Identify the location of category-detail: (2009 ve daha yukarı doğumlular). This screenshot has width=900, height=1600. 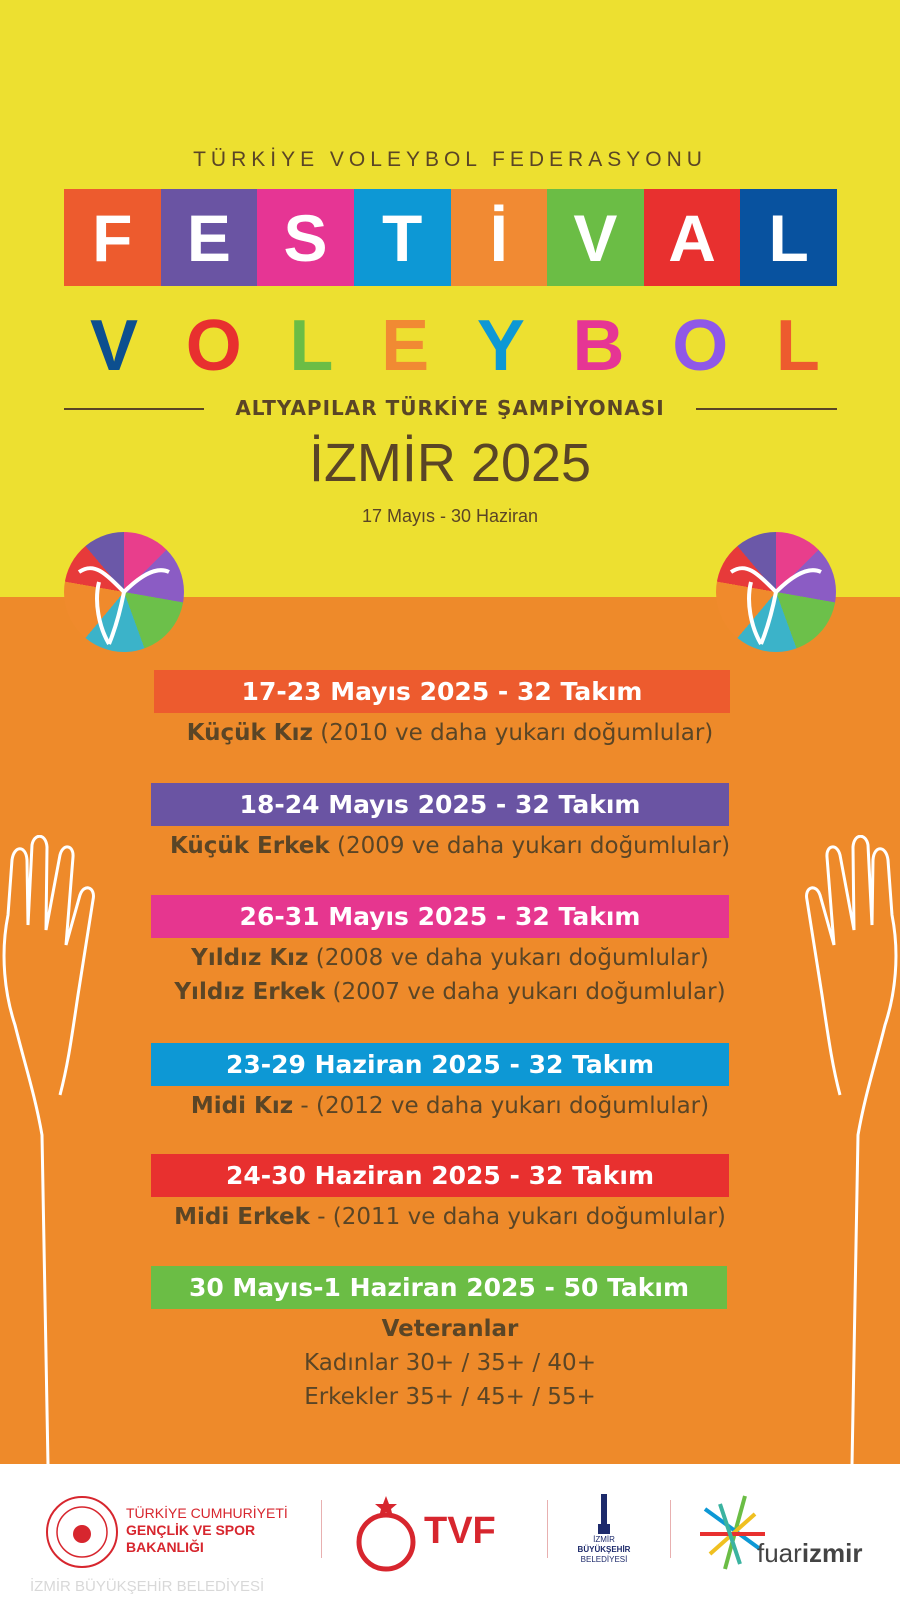
(530, 846).